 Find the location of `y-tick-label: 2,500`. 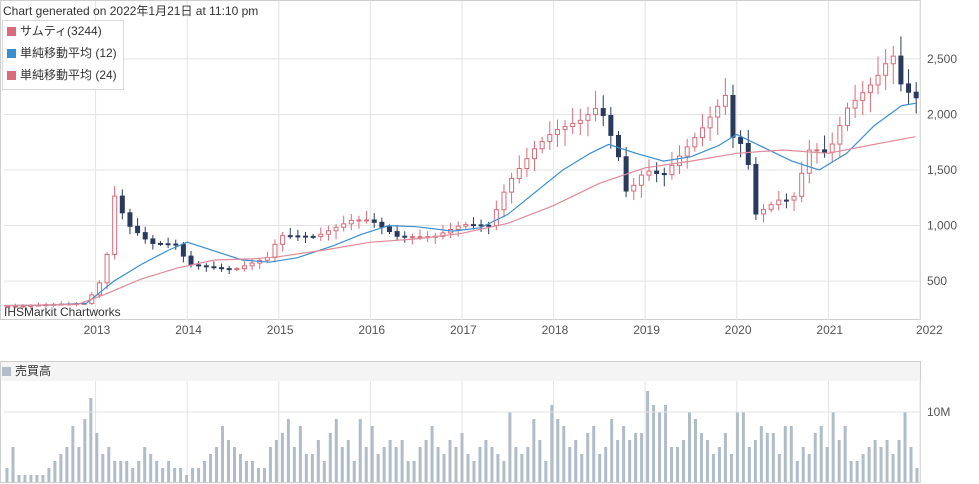

y-tick-label: 2,500 is located at coordinates (942, 59).